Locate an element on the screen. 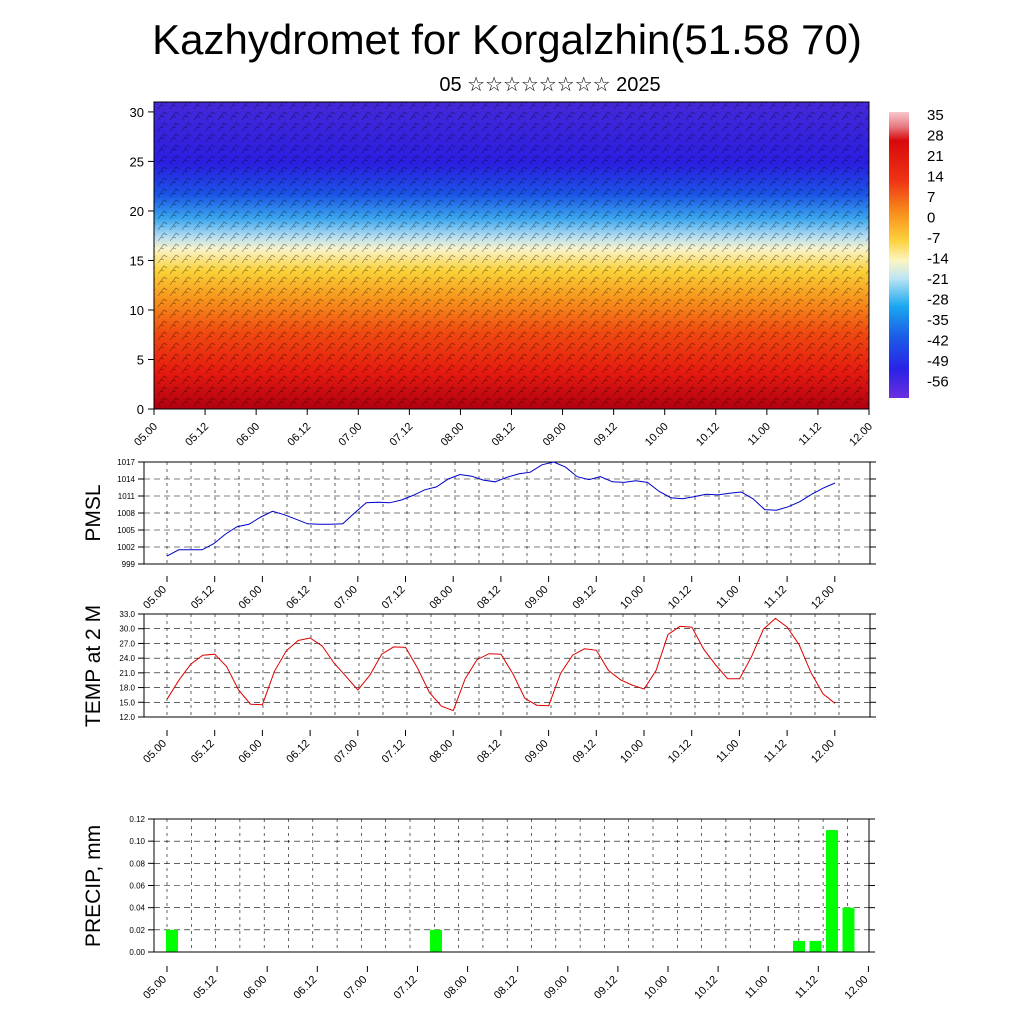  y-tick-label: 0.06 is located at coordinates (137, 886).